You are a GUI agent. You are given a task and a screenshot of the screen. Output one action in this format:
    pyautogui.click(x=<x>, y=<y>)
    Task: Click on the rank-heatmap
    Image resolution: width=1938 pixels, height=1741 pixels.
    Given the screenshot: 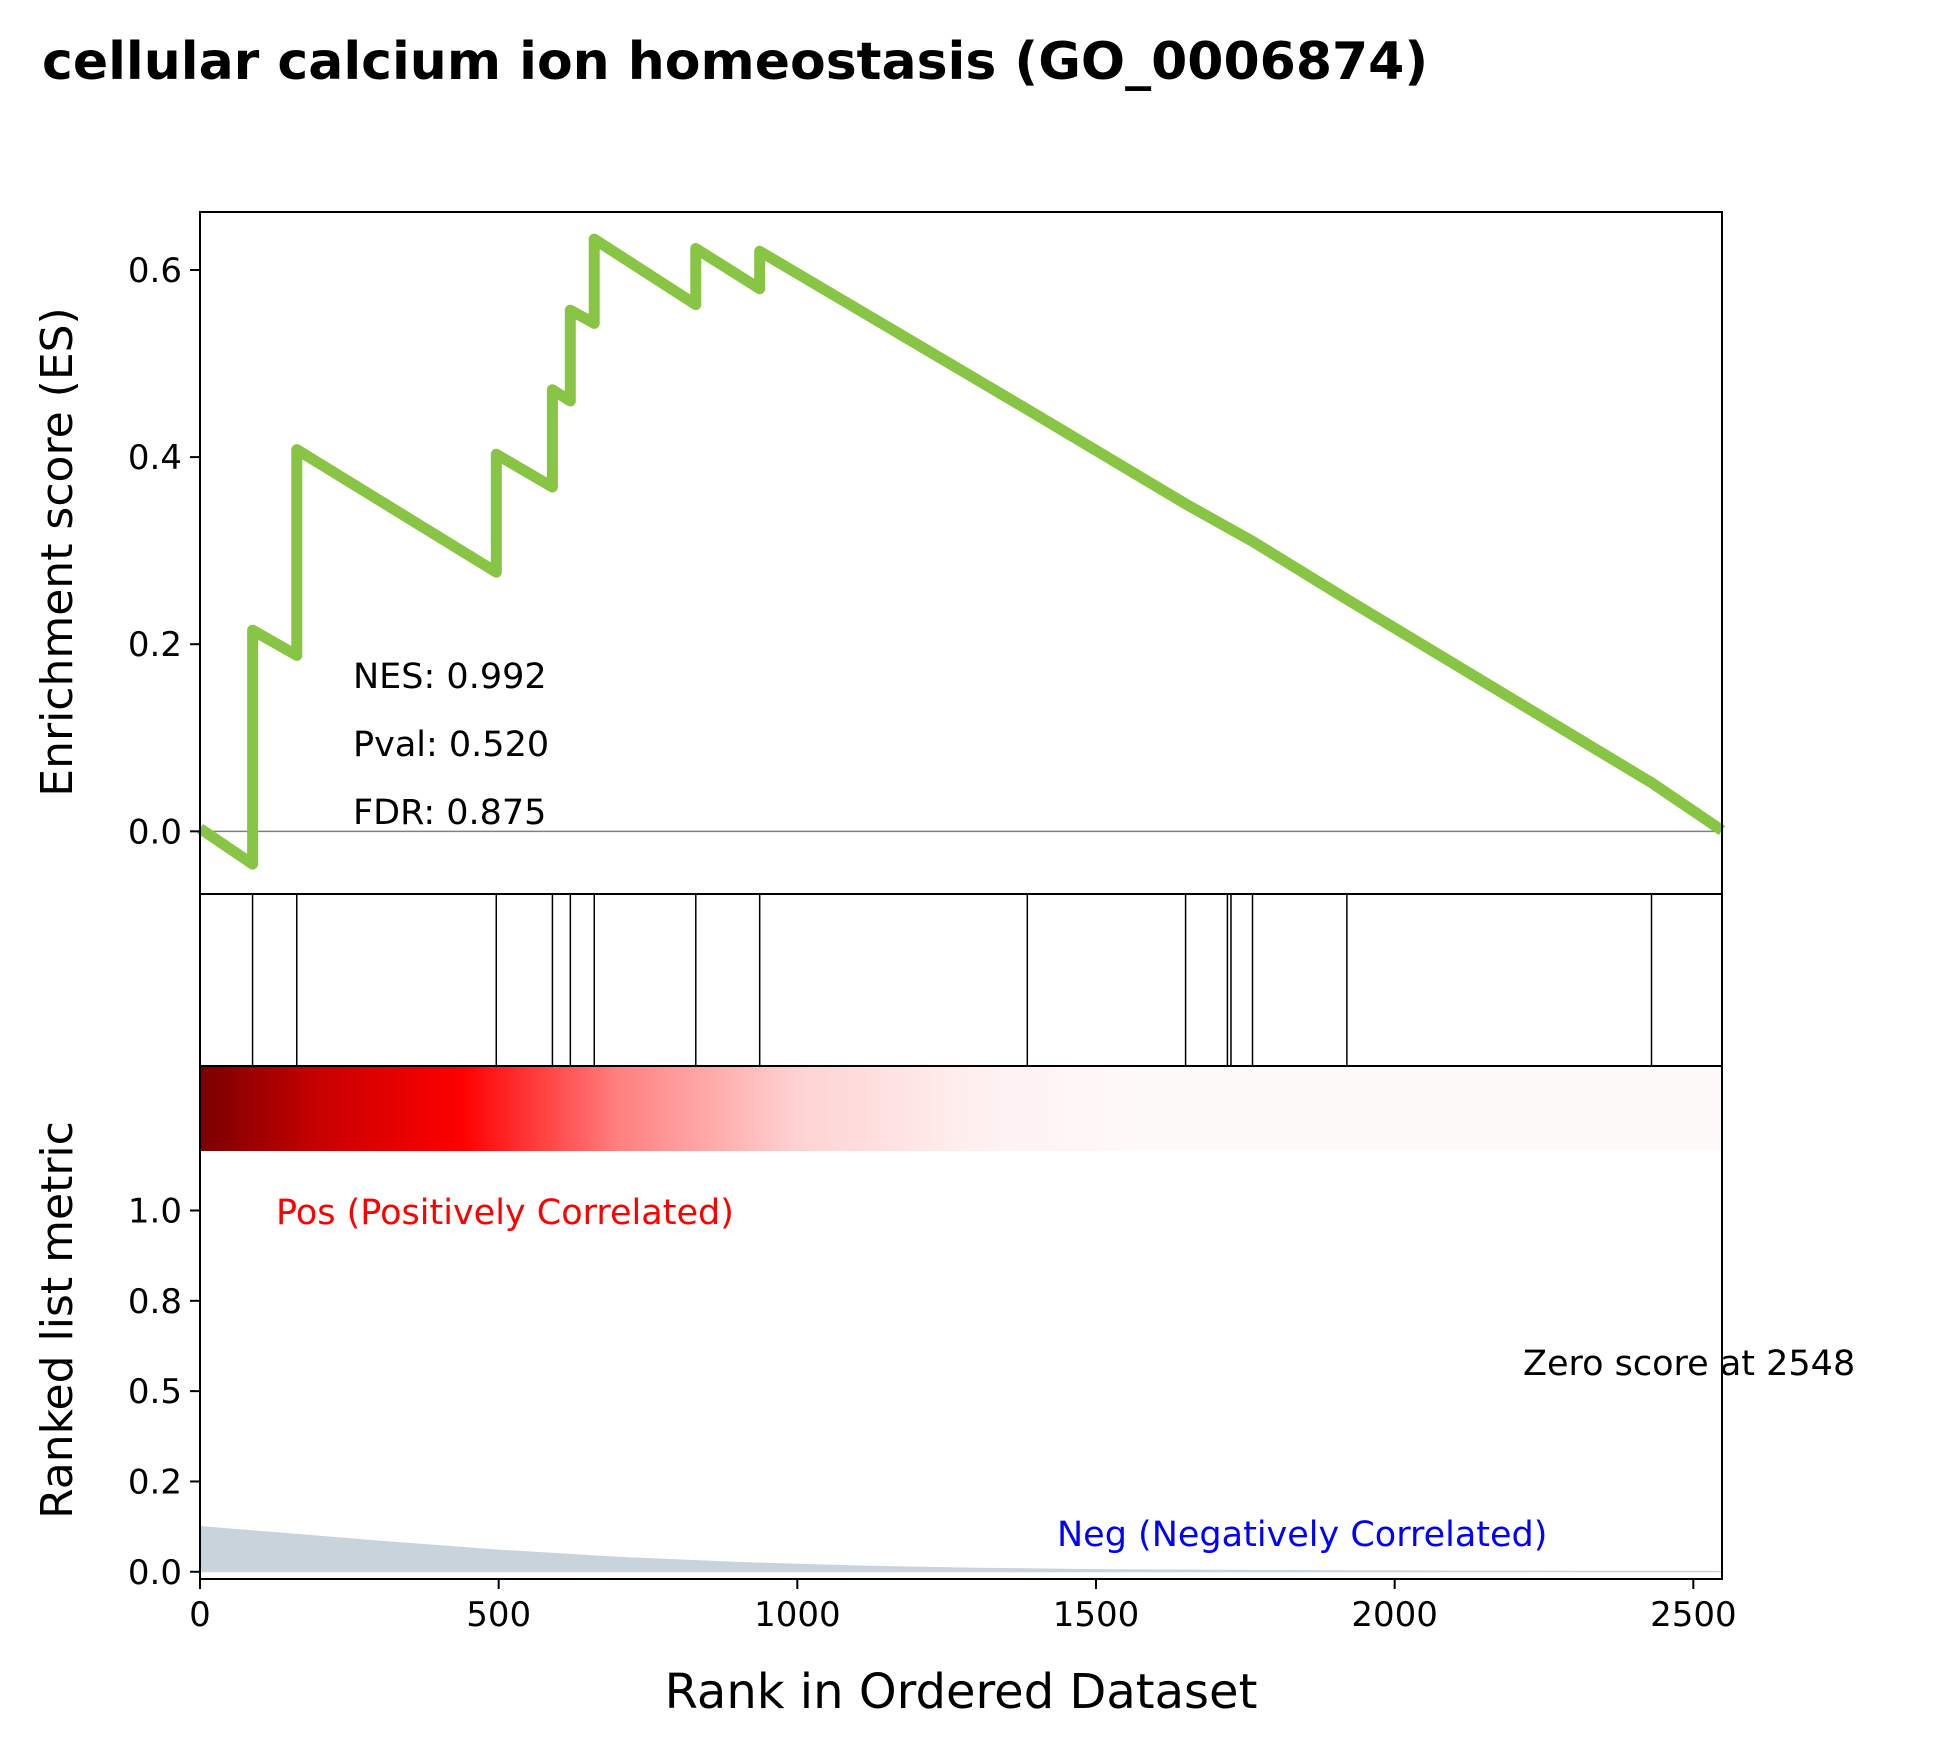 What is the action you would take?
    pyautogui.click(x=961, y=1108)
    